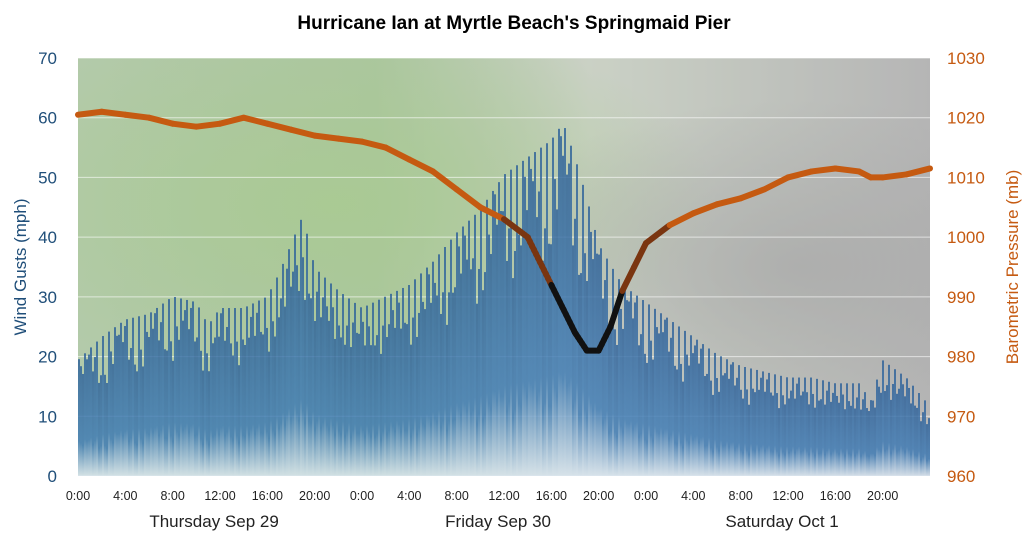  What do you see at coordinates (456, 496) in the screenshot?
I see `x-axis-tick-label: 8:00` at bounding box center [456, 496].